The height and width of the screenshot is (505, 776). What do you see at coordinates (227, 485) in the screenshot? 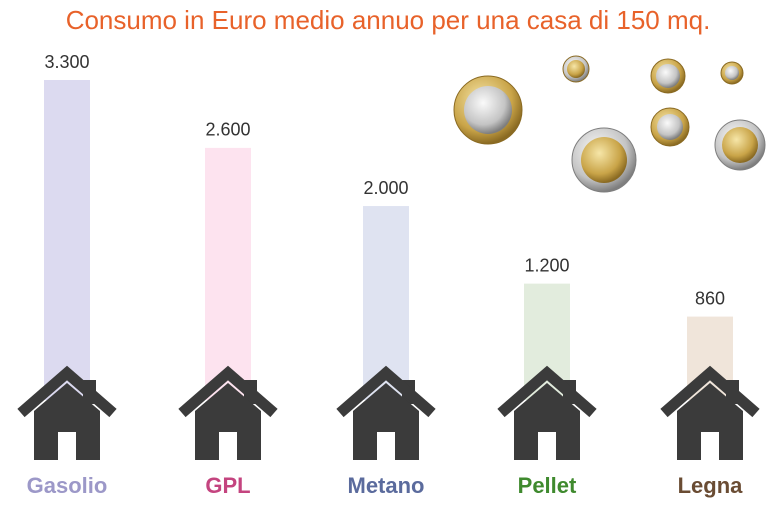
I see `category-label: GPL` at bounding box center [227, 485].